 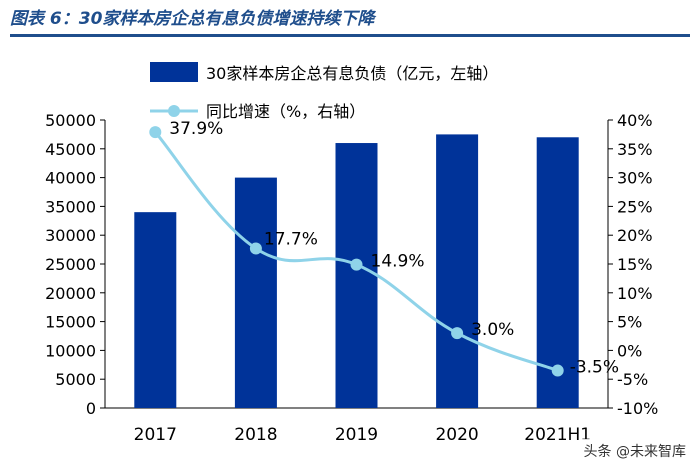 I want to click on y-left-tick-label: 45000, so click(x=70, y=149).